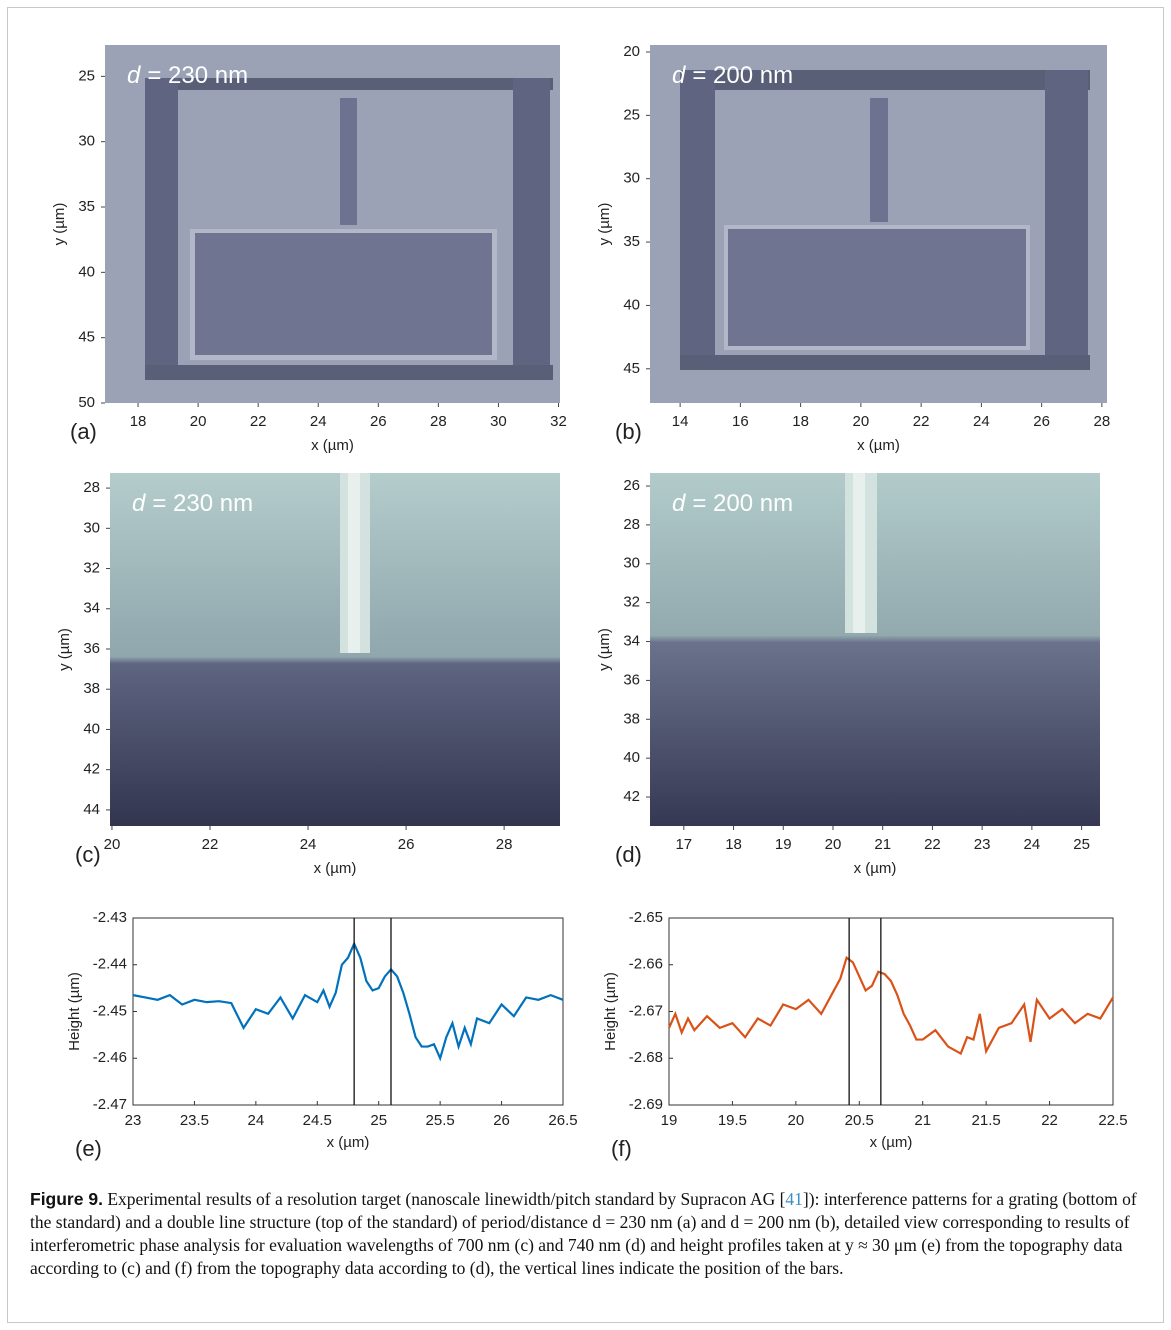 The image size is (1171, 1330). I want to click on x-tick-label: 26.5, so click(562, 1120).